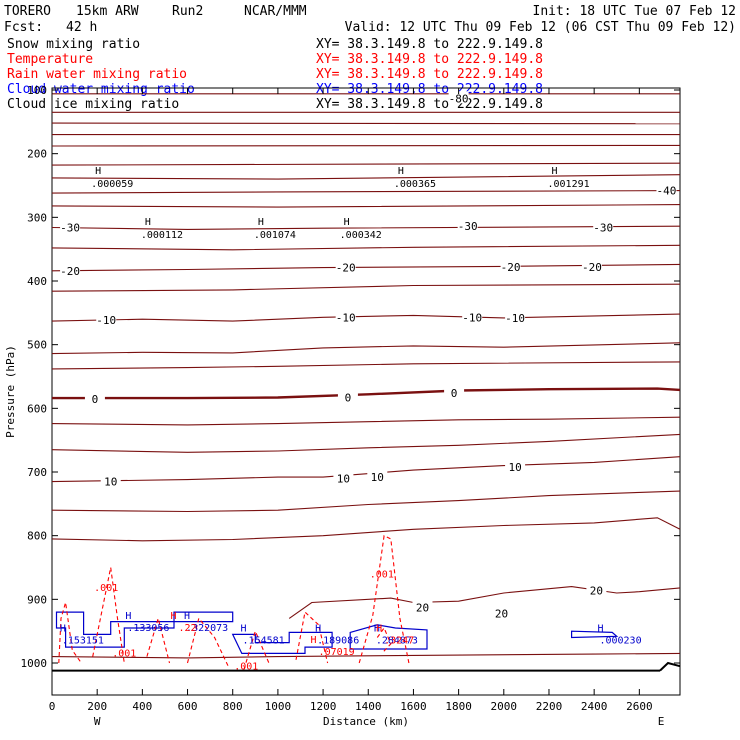  Describe the element at coordinates (37, 154) in the screenshot. I see `y-tick-label: 200` at that location.